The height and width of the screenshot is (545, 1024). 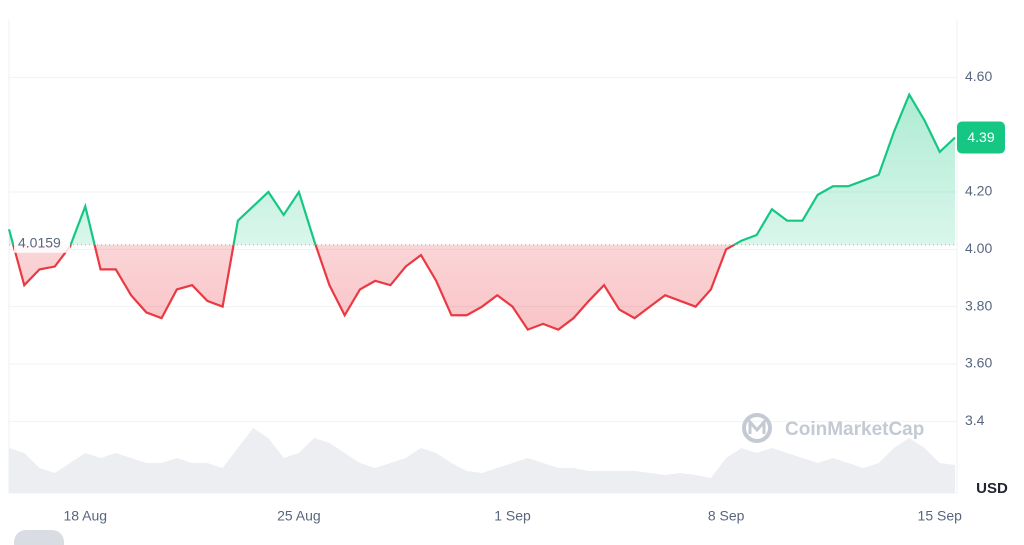 I want to click on y-tick-label: 3.80, so click(x=978, y=305).